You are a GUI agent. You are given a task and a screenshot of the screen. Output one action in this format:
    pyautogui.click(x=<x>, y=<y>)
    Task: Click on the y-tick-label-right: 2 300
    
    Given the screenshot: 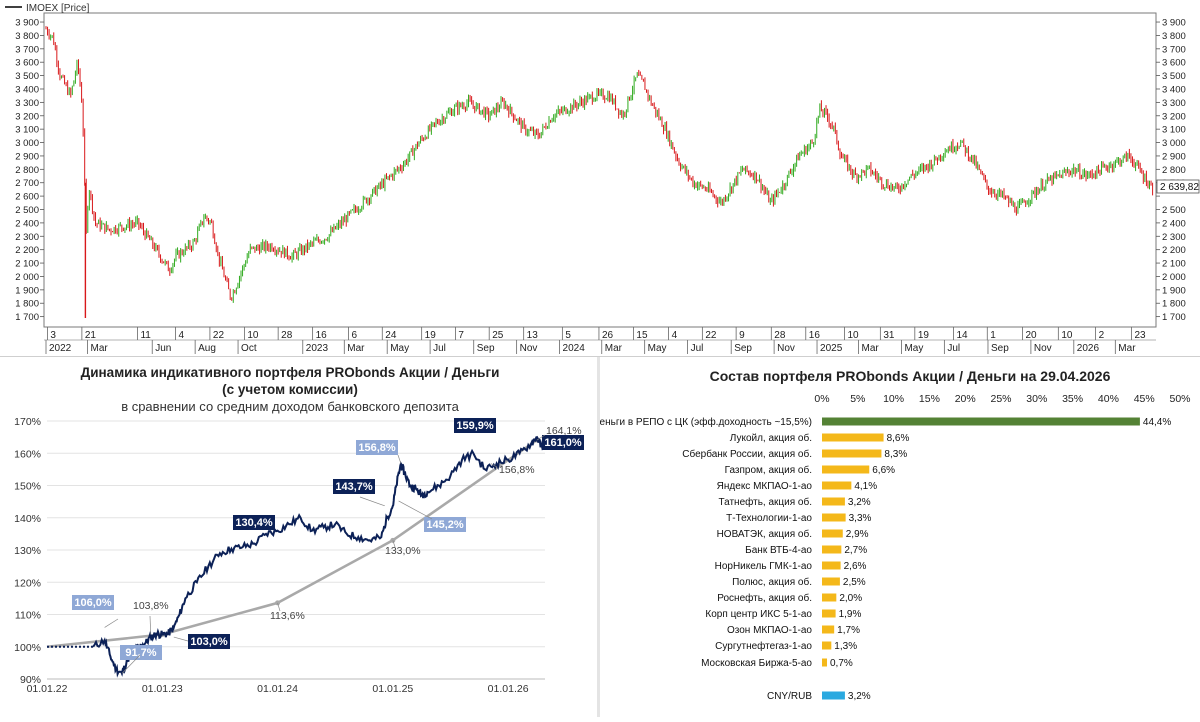 What is the action you would take?
    pyautogui.click(x=1174, y=237)
    